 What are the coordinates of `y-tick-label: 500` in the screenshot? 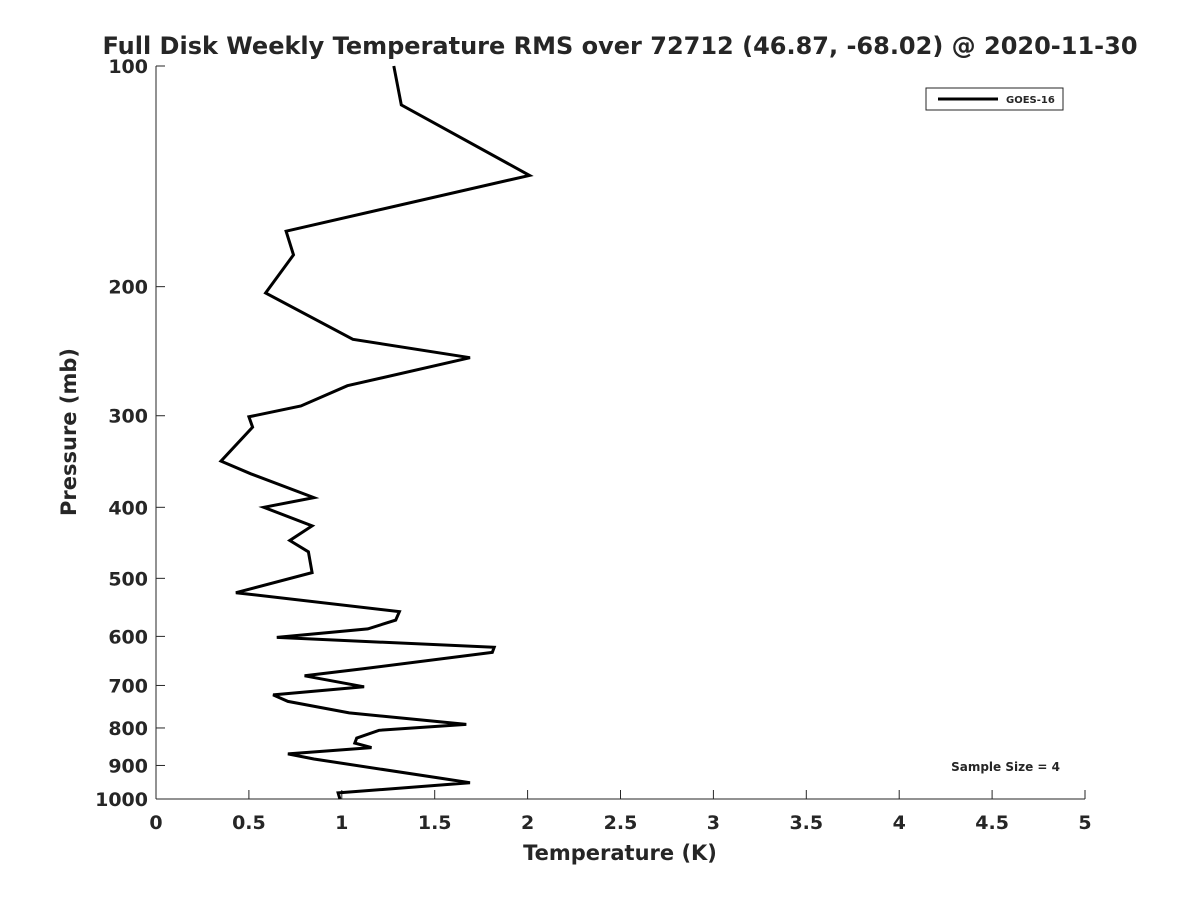 It's located at (128, 579).